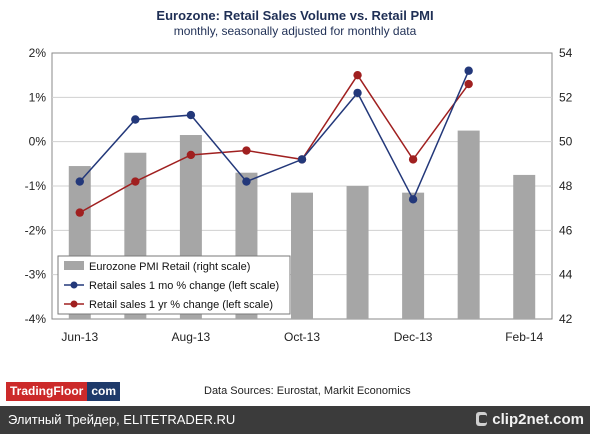 The width and height of the screenshot is (590, 434). I want to click on brand-part2: com, so click(104, 391).